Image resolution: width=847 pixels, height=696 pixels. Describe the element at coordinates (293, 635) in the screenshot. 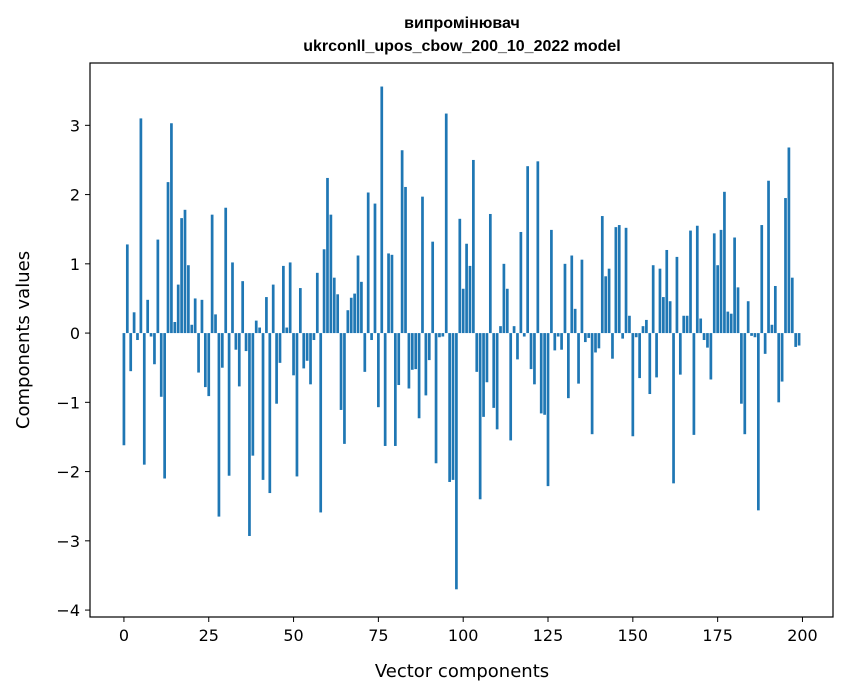

I see `x-tick-label: 50` at that location.